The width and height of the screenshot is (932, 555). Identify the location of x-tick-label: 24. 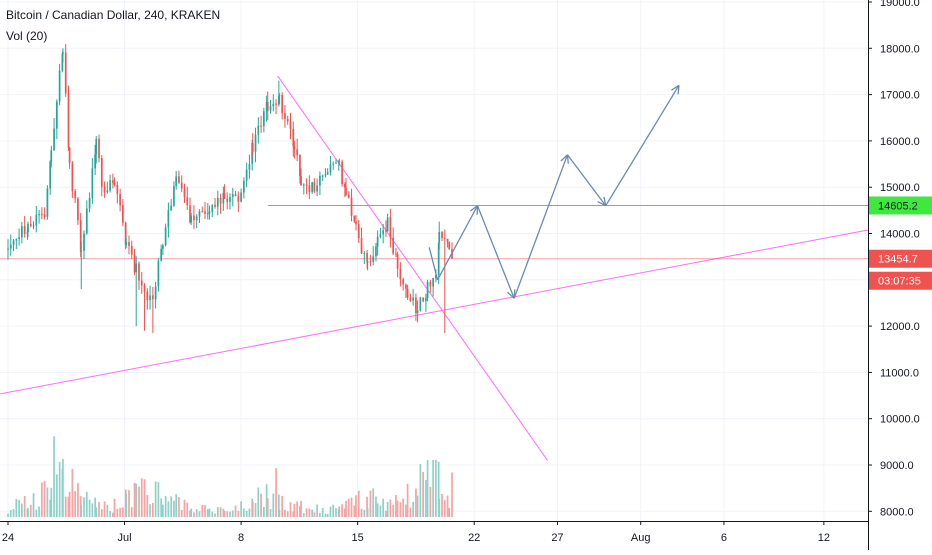
(8, 538).